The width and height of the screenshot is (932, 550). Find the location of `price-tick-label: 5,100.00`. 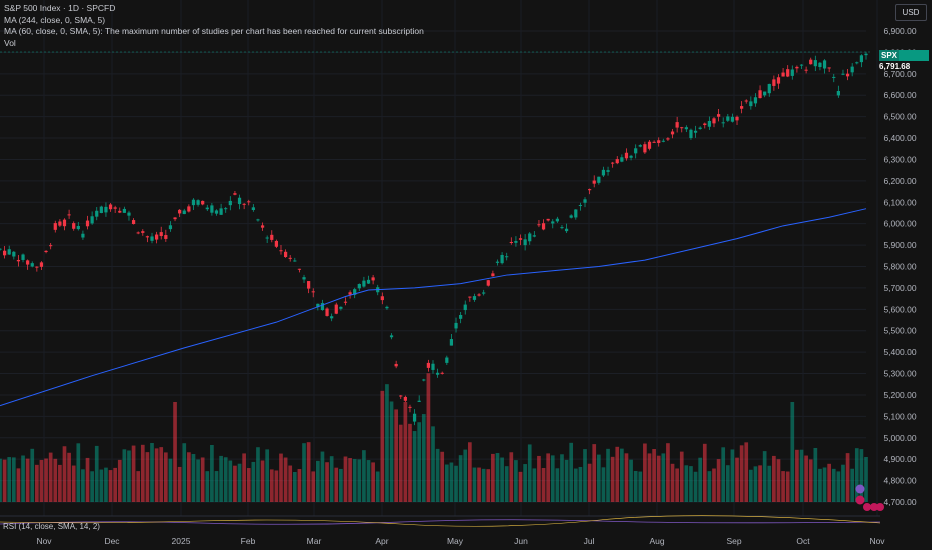

price-tick-label: 5,100.00 is located at coordinates (899, 416).